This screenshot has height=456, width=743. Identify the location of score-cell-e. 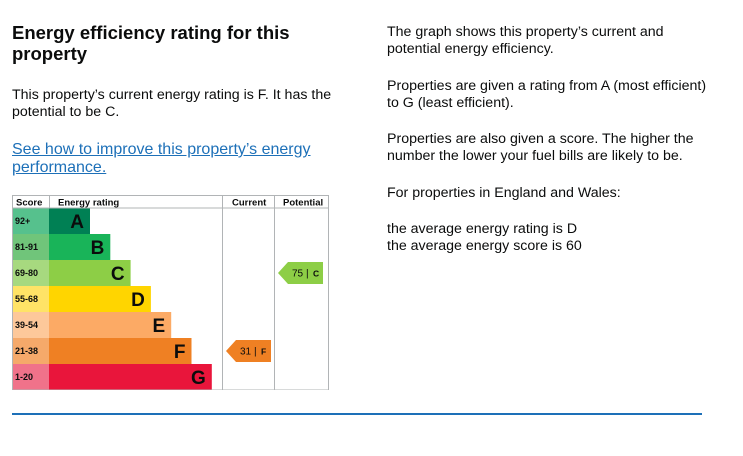
(30, 325).